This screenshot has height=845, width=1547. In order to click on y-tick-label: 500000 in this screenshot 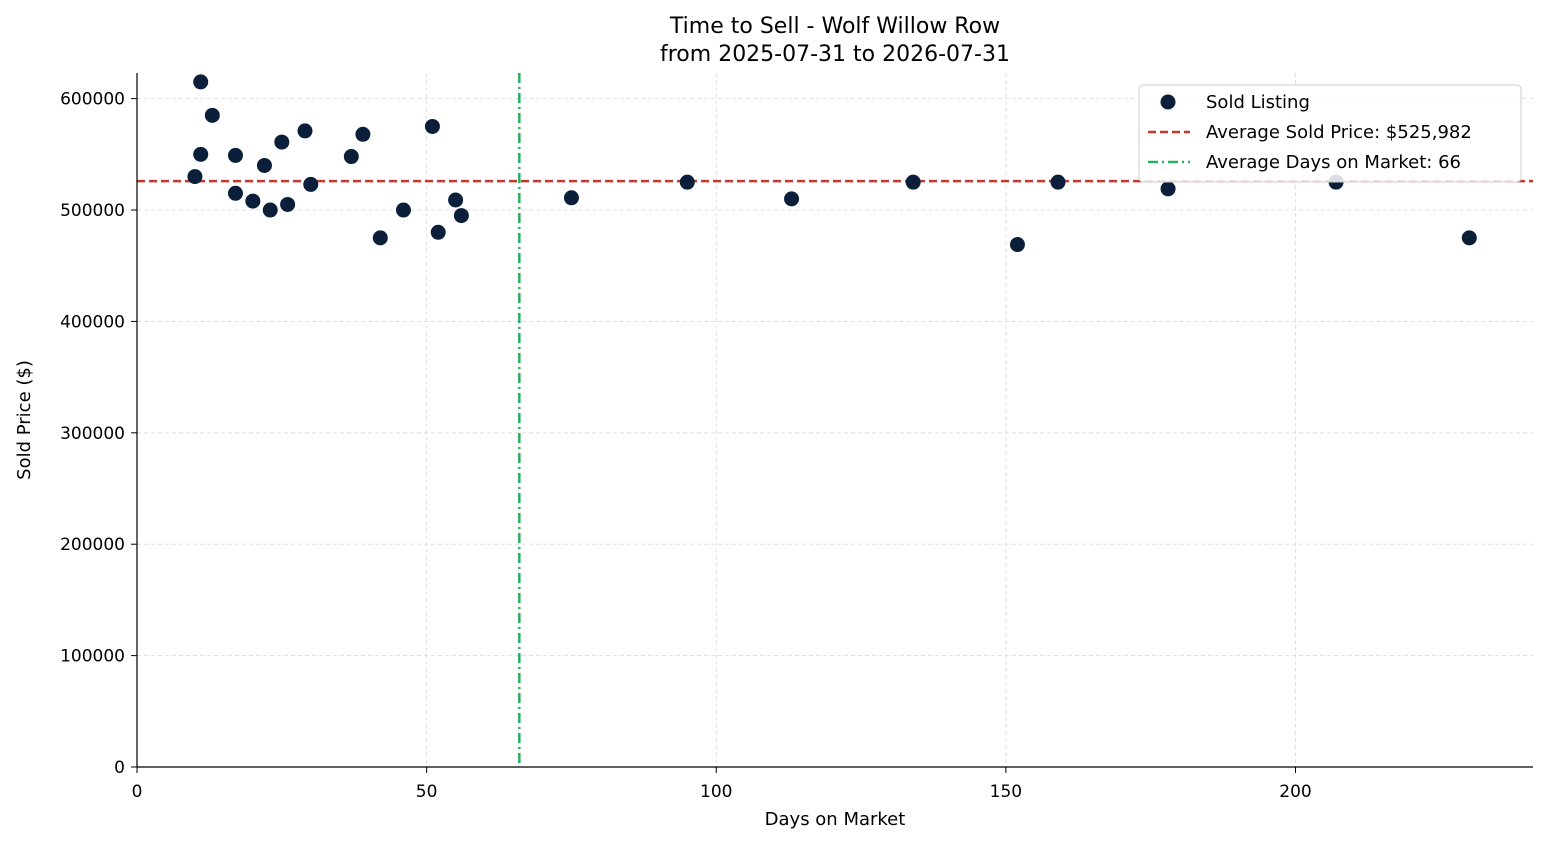, I will do `click(92, 211)`.